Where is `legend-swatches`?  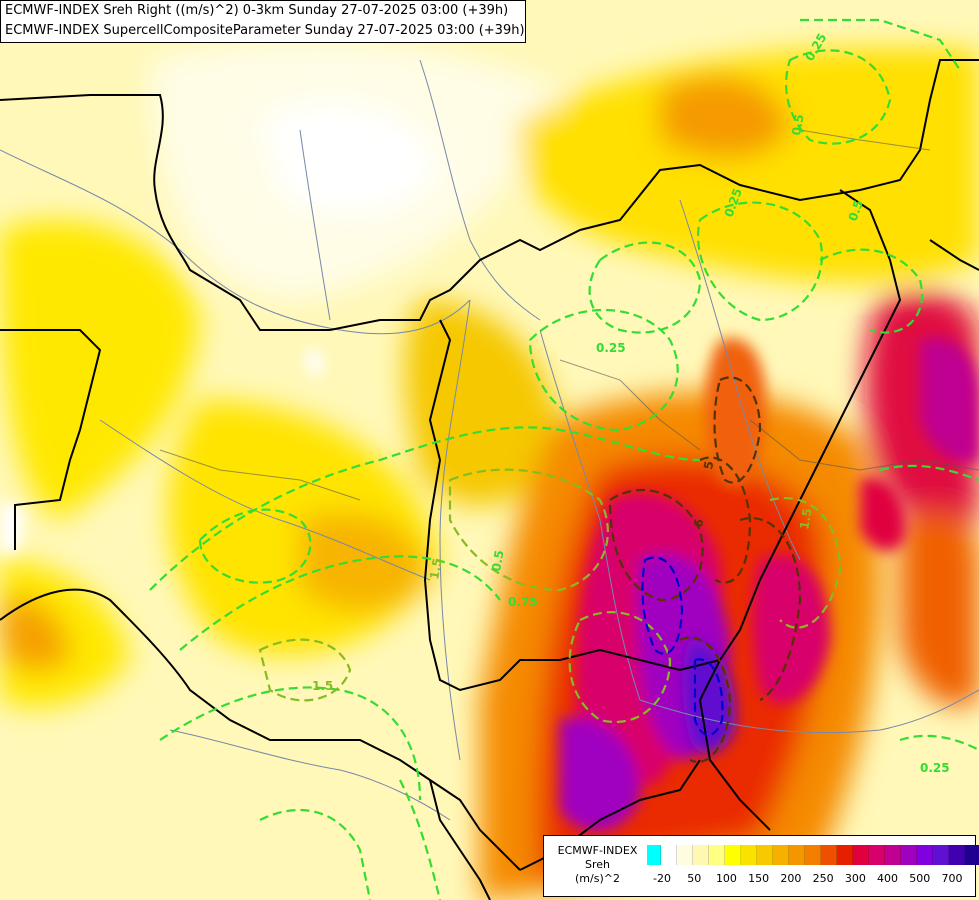
legend-swatches is located at coordinates (813, 855).